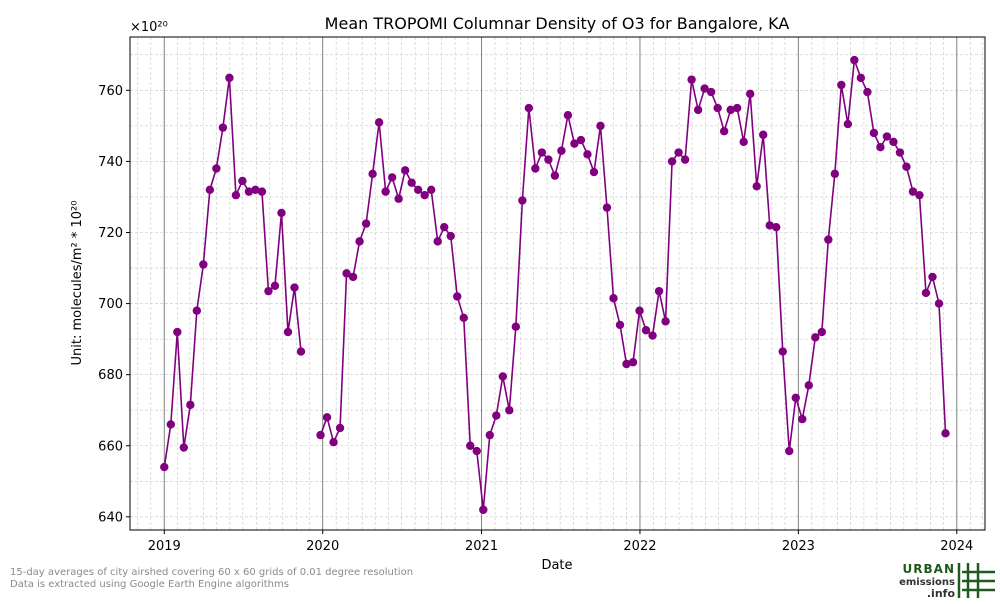  I want to click on urban-emissions-logo: URBAN emissions .info, so click(948, 580).